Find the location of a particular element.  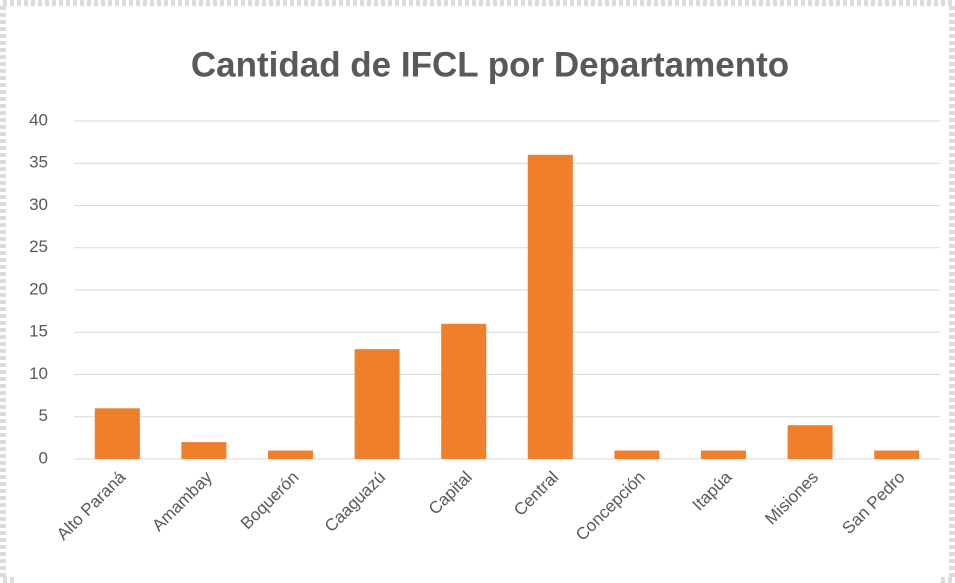

y-tick-label: 10 is located at coordinates (38, 373).